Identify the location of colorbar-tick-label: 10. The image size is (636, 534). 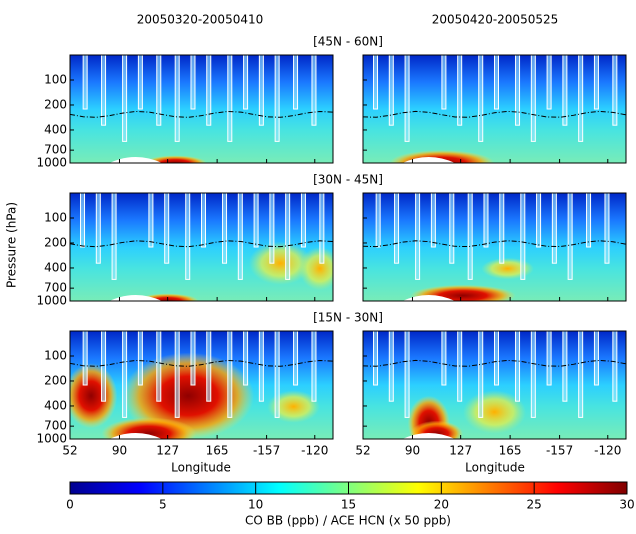
(255, 505).